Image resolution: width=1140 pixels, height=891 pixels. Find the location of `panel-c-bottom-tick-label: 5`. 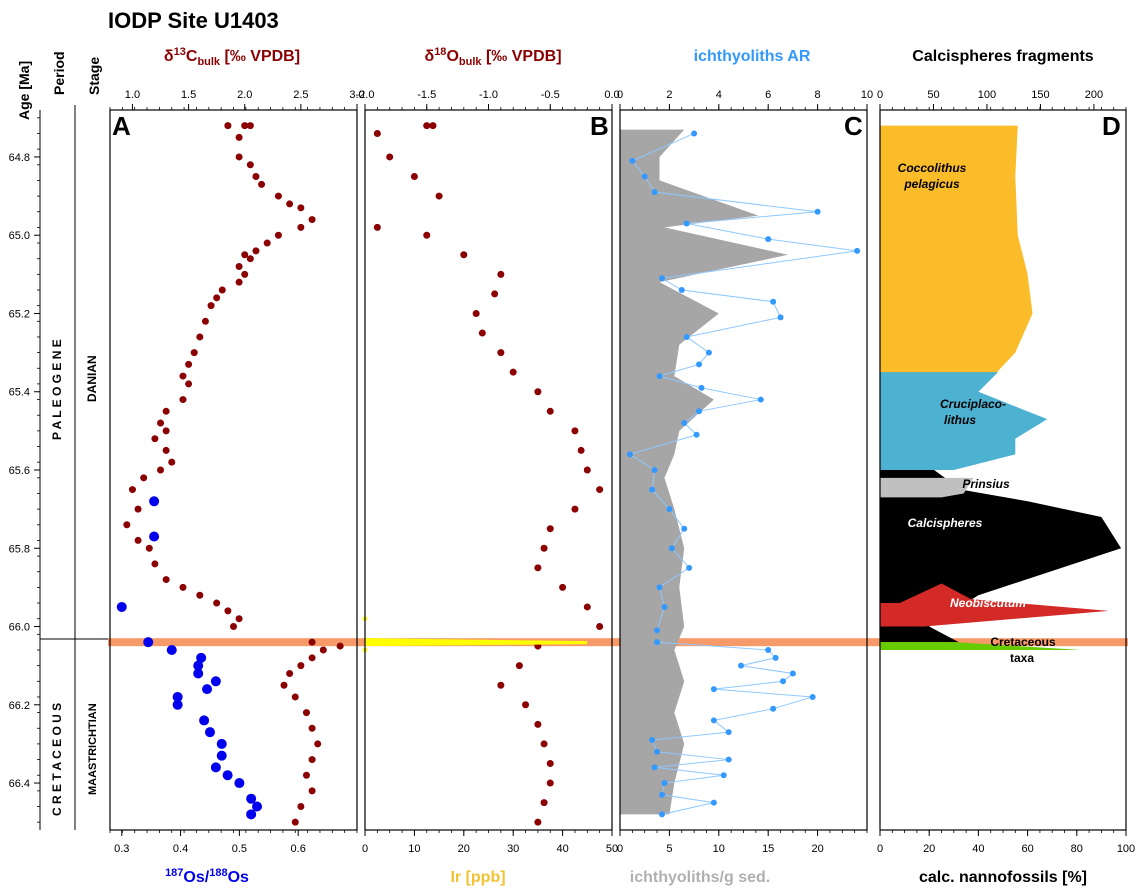

panel-c-bottom-tick-label: 5 is located at coordinates (669, 849).